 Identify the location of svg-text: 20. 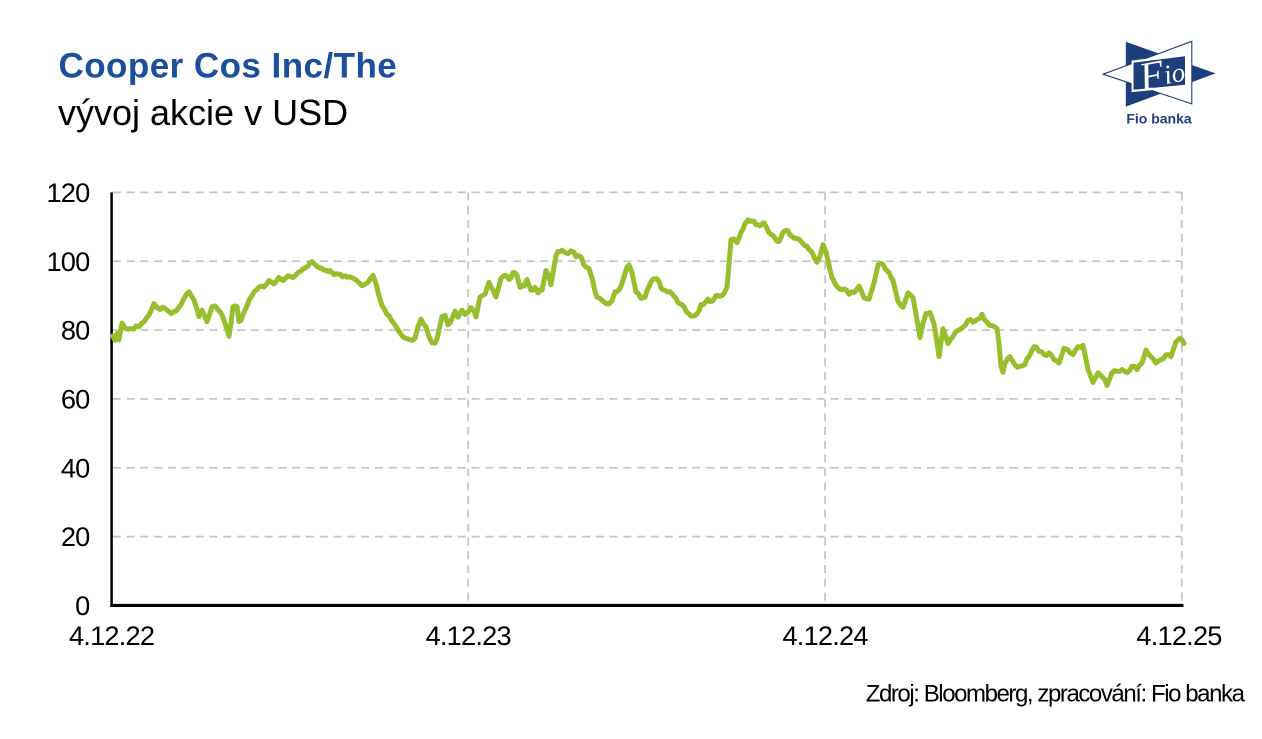
(75, 536).